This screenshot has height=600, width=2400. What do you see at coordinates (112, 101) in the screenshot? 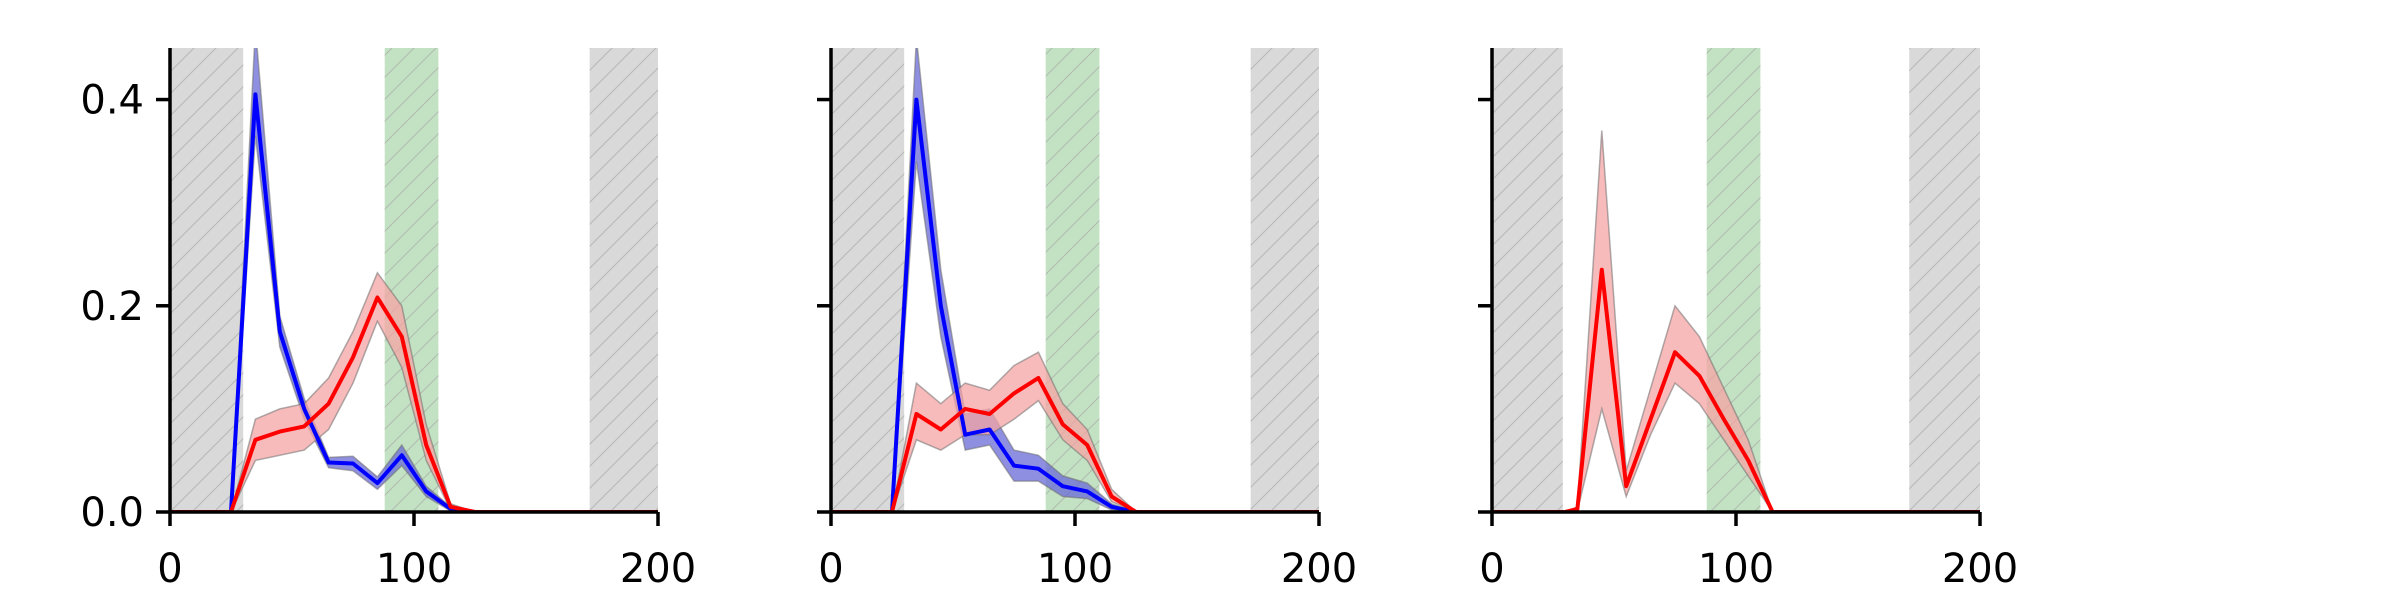
I see `y-tick-label: 0.4` at bounding box center [112, 101].